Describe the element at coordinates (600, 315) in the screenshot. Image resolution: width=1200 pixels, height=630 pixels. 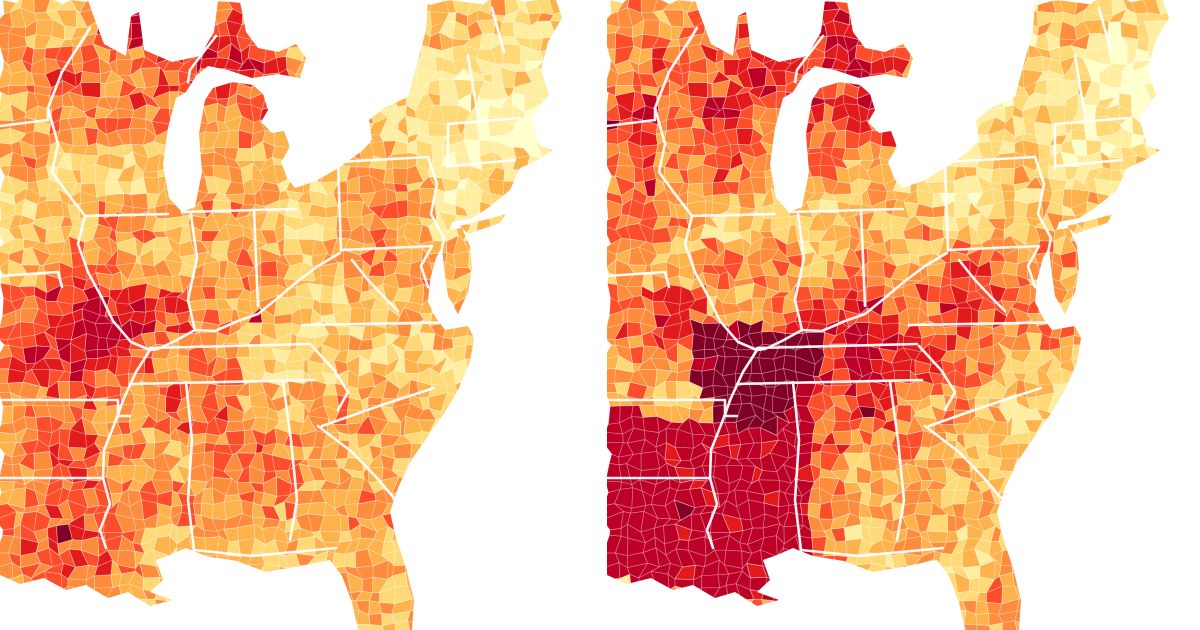
I see `panel-divider` at that location.